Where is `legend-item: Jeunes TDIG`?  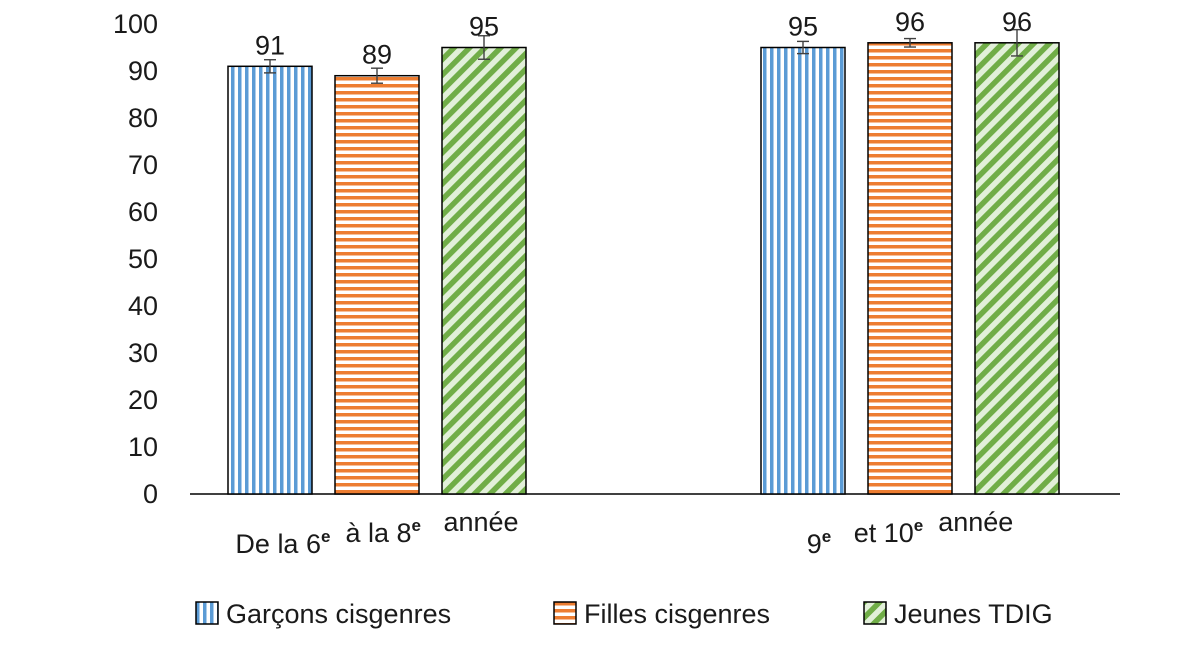 legend-item: Jeunes TDIG is located at coordinates (958, 614).